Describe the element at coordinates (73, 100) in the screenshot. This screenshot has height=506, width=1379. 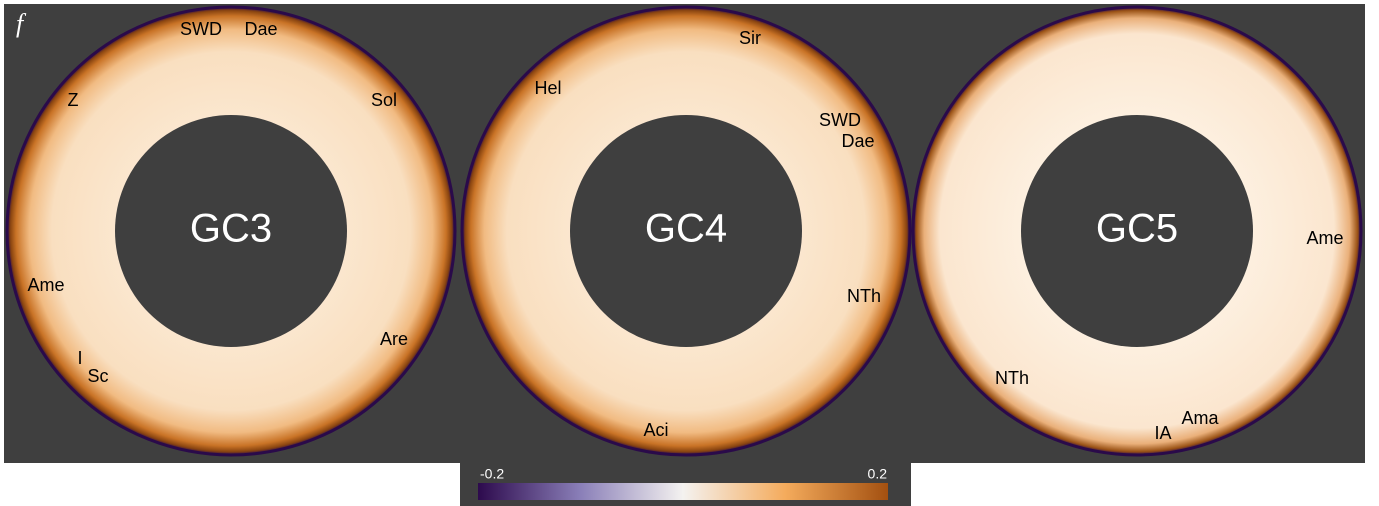
I see `region-label: Z` at that location.